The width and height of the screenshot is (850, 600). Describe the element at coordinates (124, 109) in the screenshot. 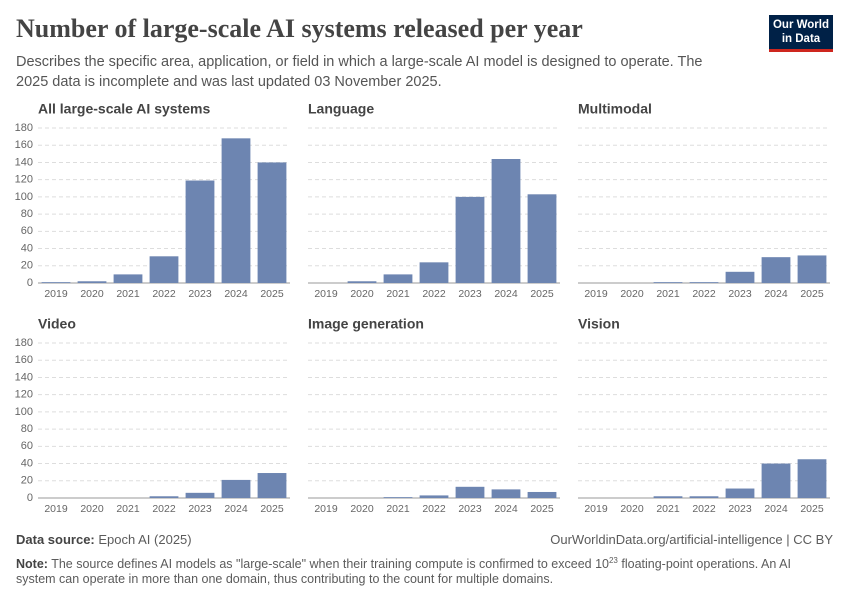

I see `panel-title: All large-scale AI systems` at that location.